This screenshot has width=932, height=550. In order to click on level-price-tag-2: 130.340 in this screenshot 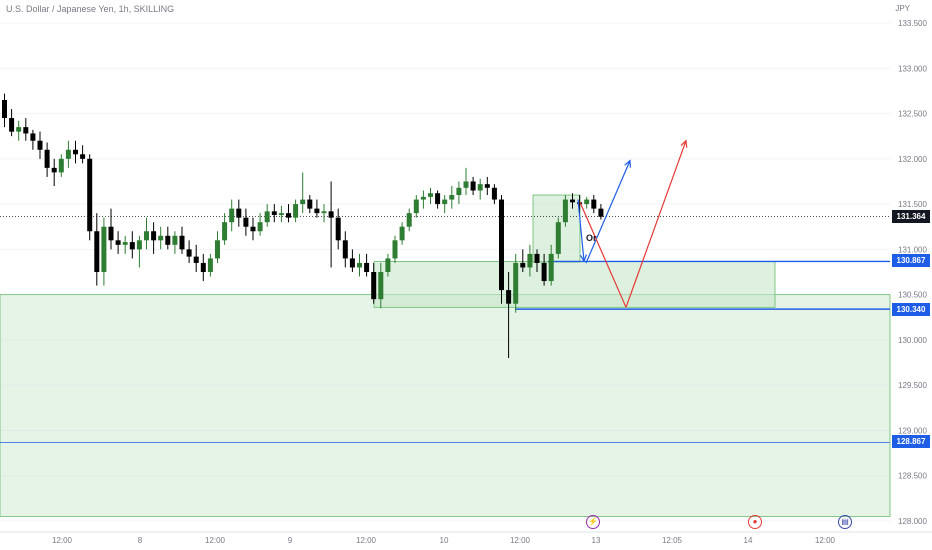, I will do `click(911, 309)`.